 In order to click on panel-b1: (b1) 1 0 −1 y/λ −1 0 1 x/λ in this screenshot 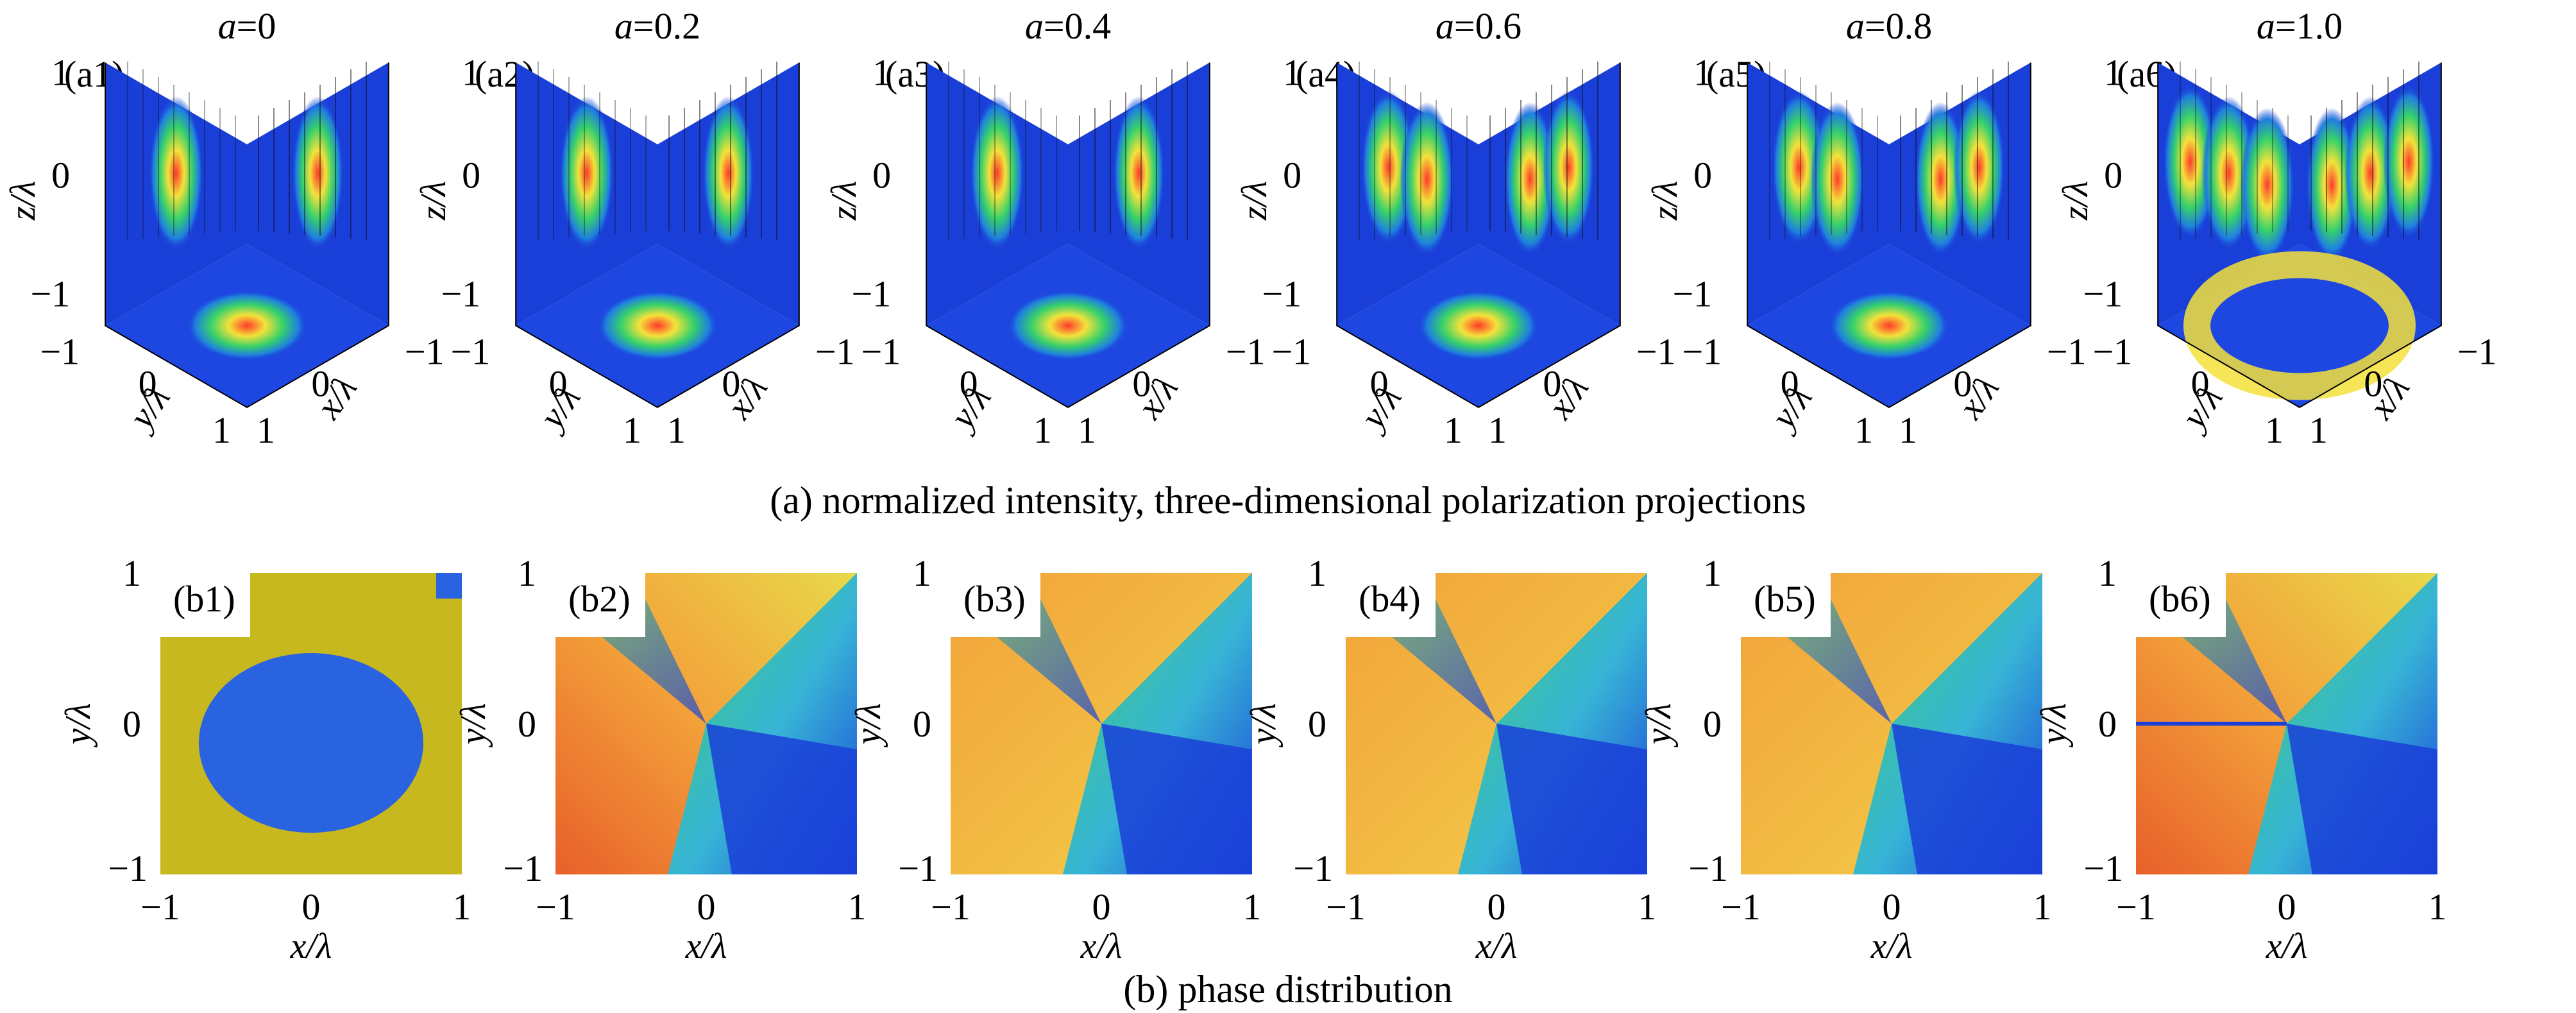, I will do `click(264, 759)`.